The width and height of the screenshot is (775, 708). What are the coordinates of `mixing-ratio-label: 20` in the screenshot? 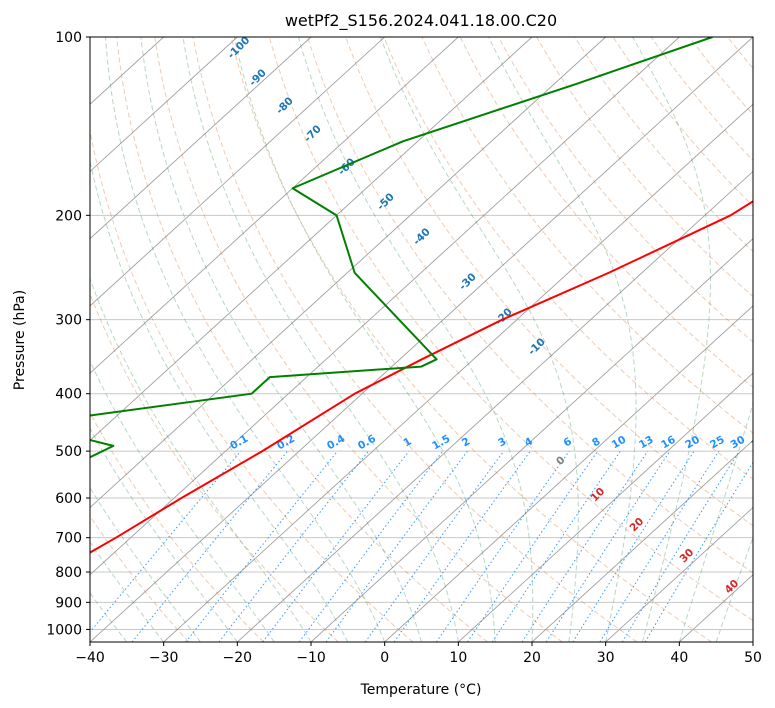 It's located at (692, 443).